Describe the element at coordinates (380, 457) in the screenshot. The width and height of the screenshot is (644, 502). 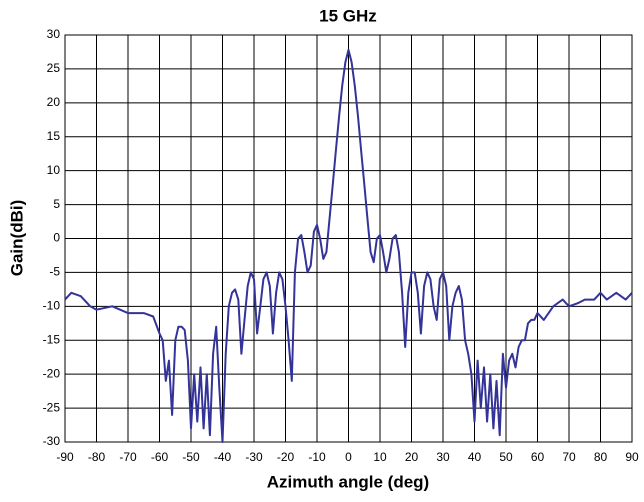
I see `x-tick-label: 10` at that location.